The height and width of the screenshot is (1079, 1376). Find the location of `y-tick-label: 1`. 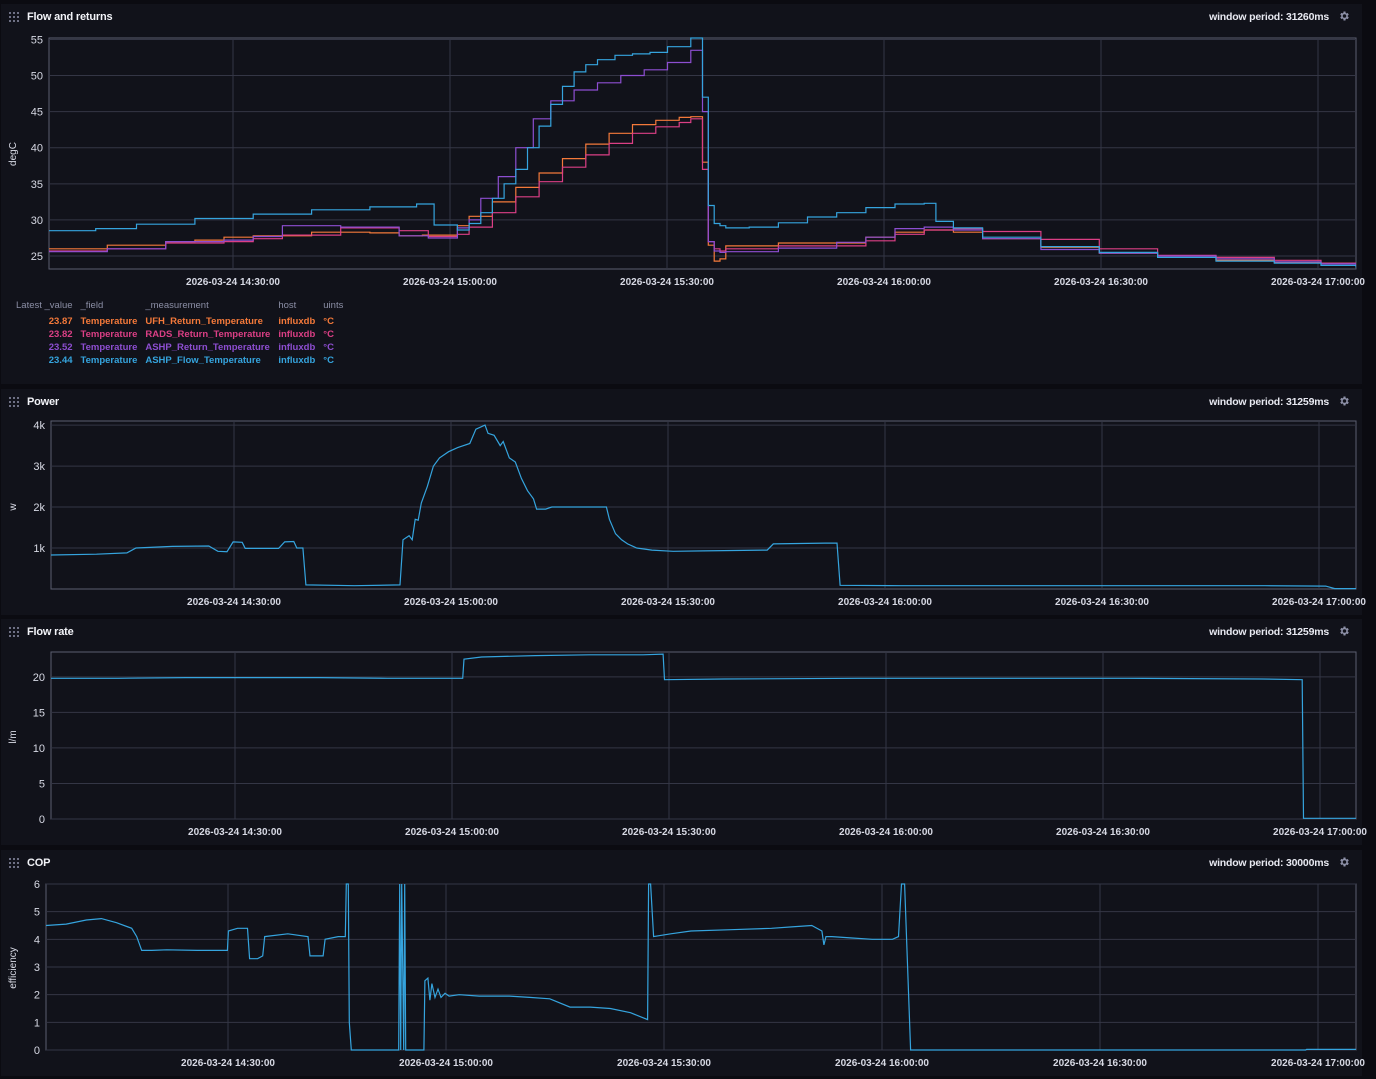

y-tick-label: 1 is located at coordinates (37, 1023).